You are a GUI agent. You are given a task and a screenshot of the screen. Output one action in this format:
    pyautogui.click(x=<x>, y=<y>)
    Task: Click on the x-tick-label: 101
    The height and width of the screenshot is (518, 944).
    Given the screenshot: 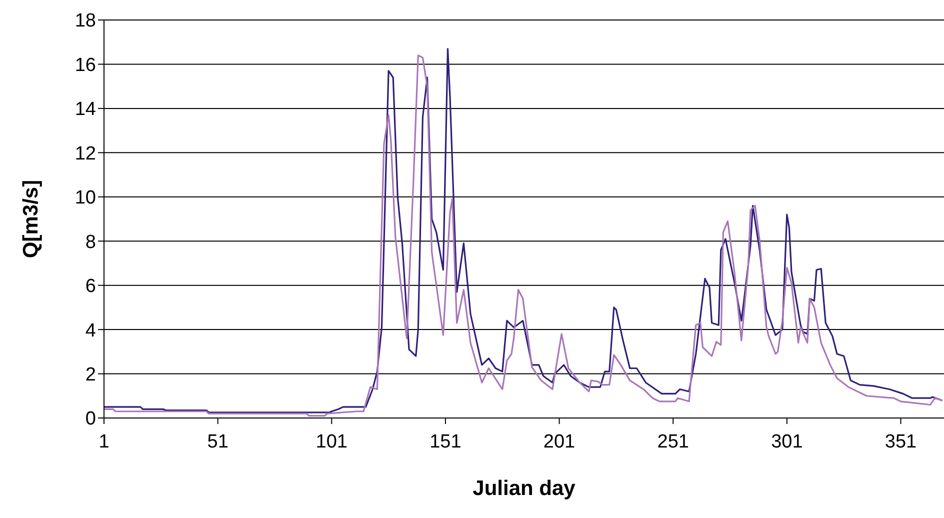 What is the action you would take?
    pyautogui.click(x=332, y=441)
    